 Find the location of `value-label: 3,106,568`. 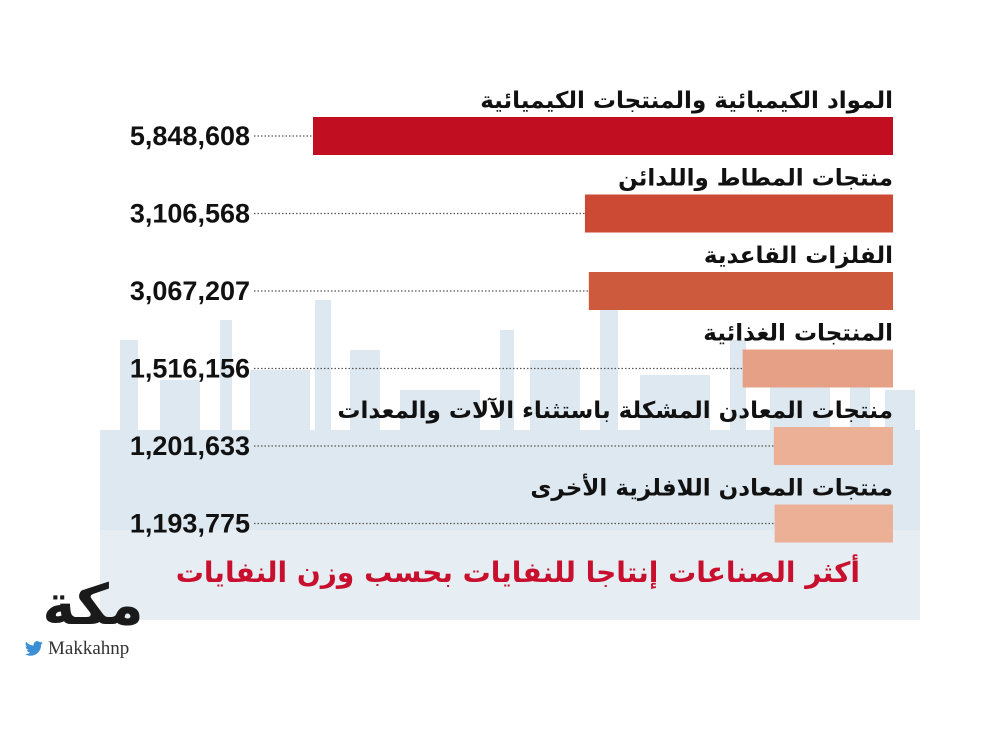

value-label: 3,106,568 is located at coordinates (190, 214).